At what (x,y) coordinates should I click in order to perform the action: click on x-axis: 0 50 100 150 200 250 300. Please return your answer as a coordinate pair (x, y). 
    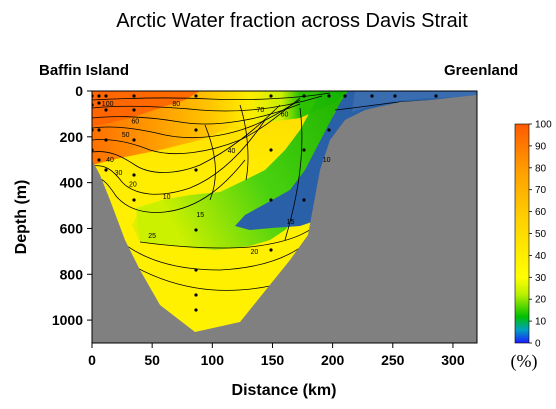
    Looking at the image, I should click on (276, 355).